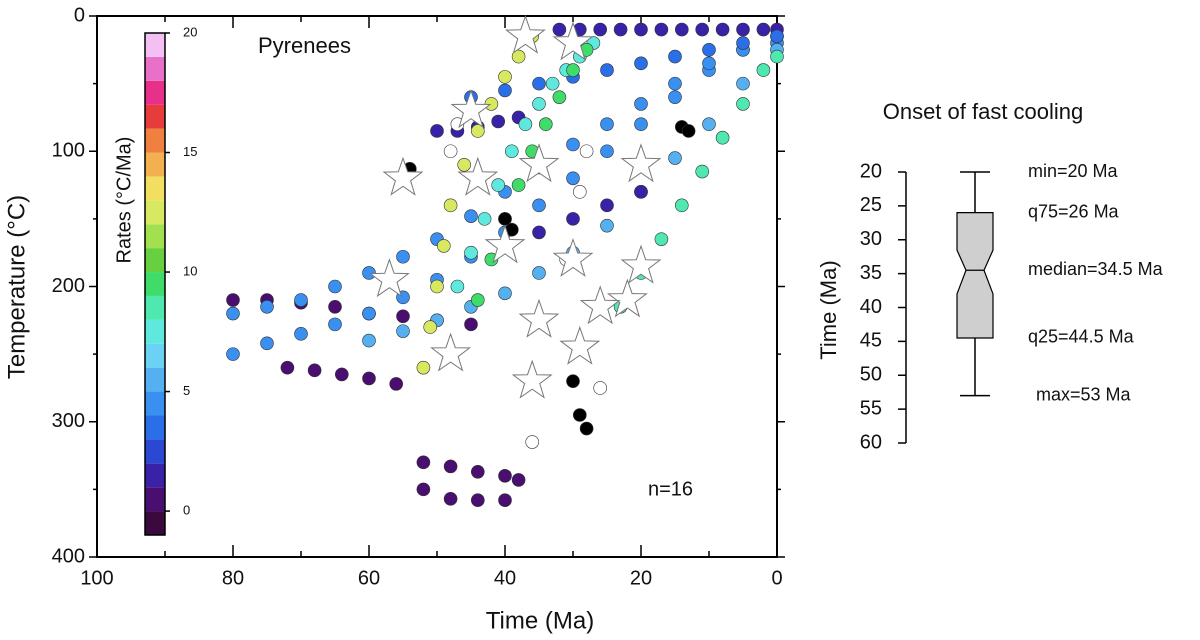 Image resolution: width=1200 pixels, height=640 pixels. I want to click on stat-label: max=53 Ma, so click(1084, 394).